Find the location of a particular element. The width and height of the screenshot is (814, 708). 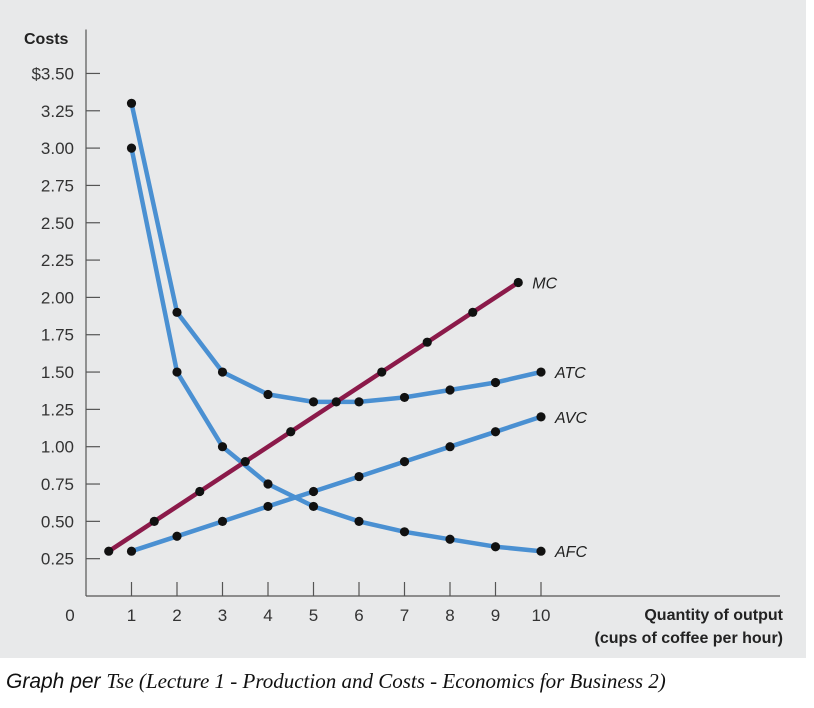

y-tick-label: $3.50 is located at coordinates (52, 73).